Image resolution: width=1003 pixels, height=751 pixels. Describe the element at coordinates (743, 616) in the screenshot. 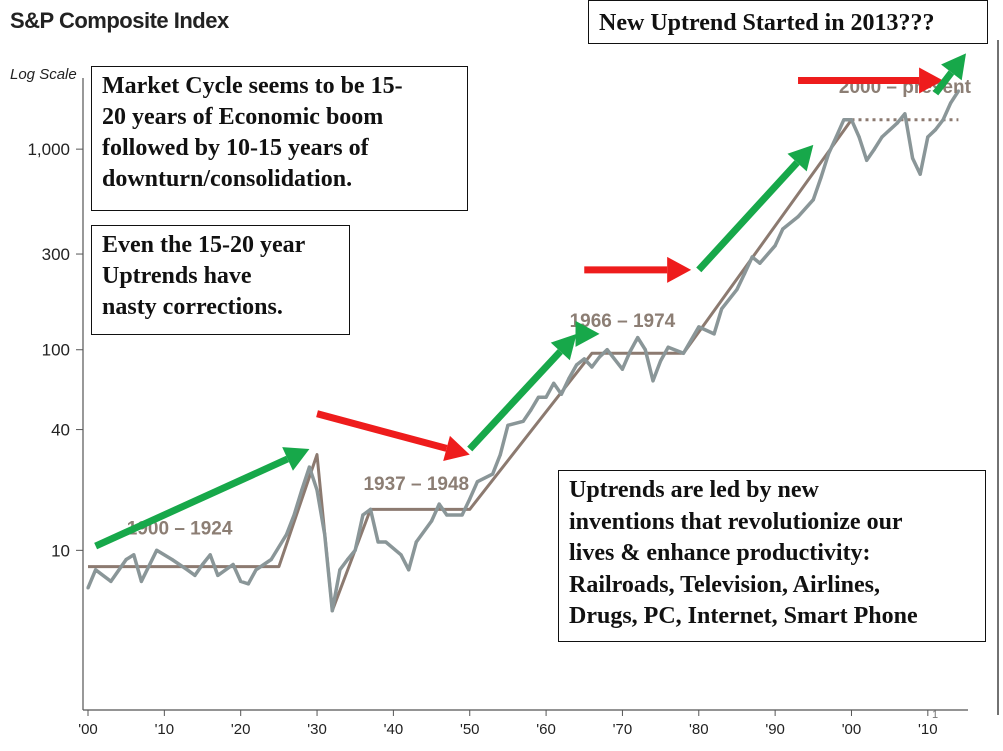

I see `inventions-note-line: Drugs, PC, Internet, Smart Phone` at that location.